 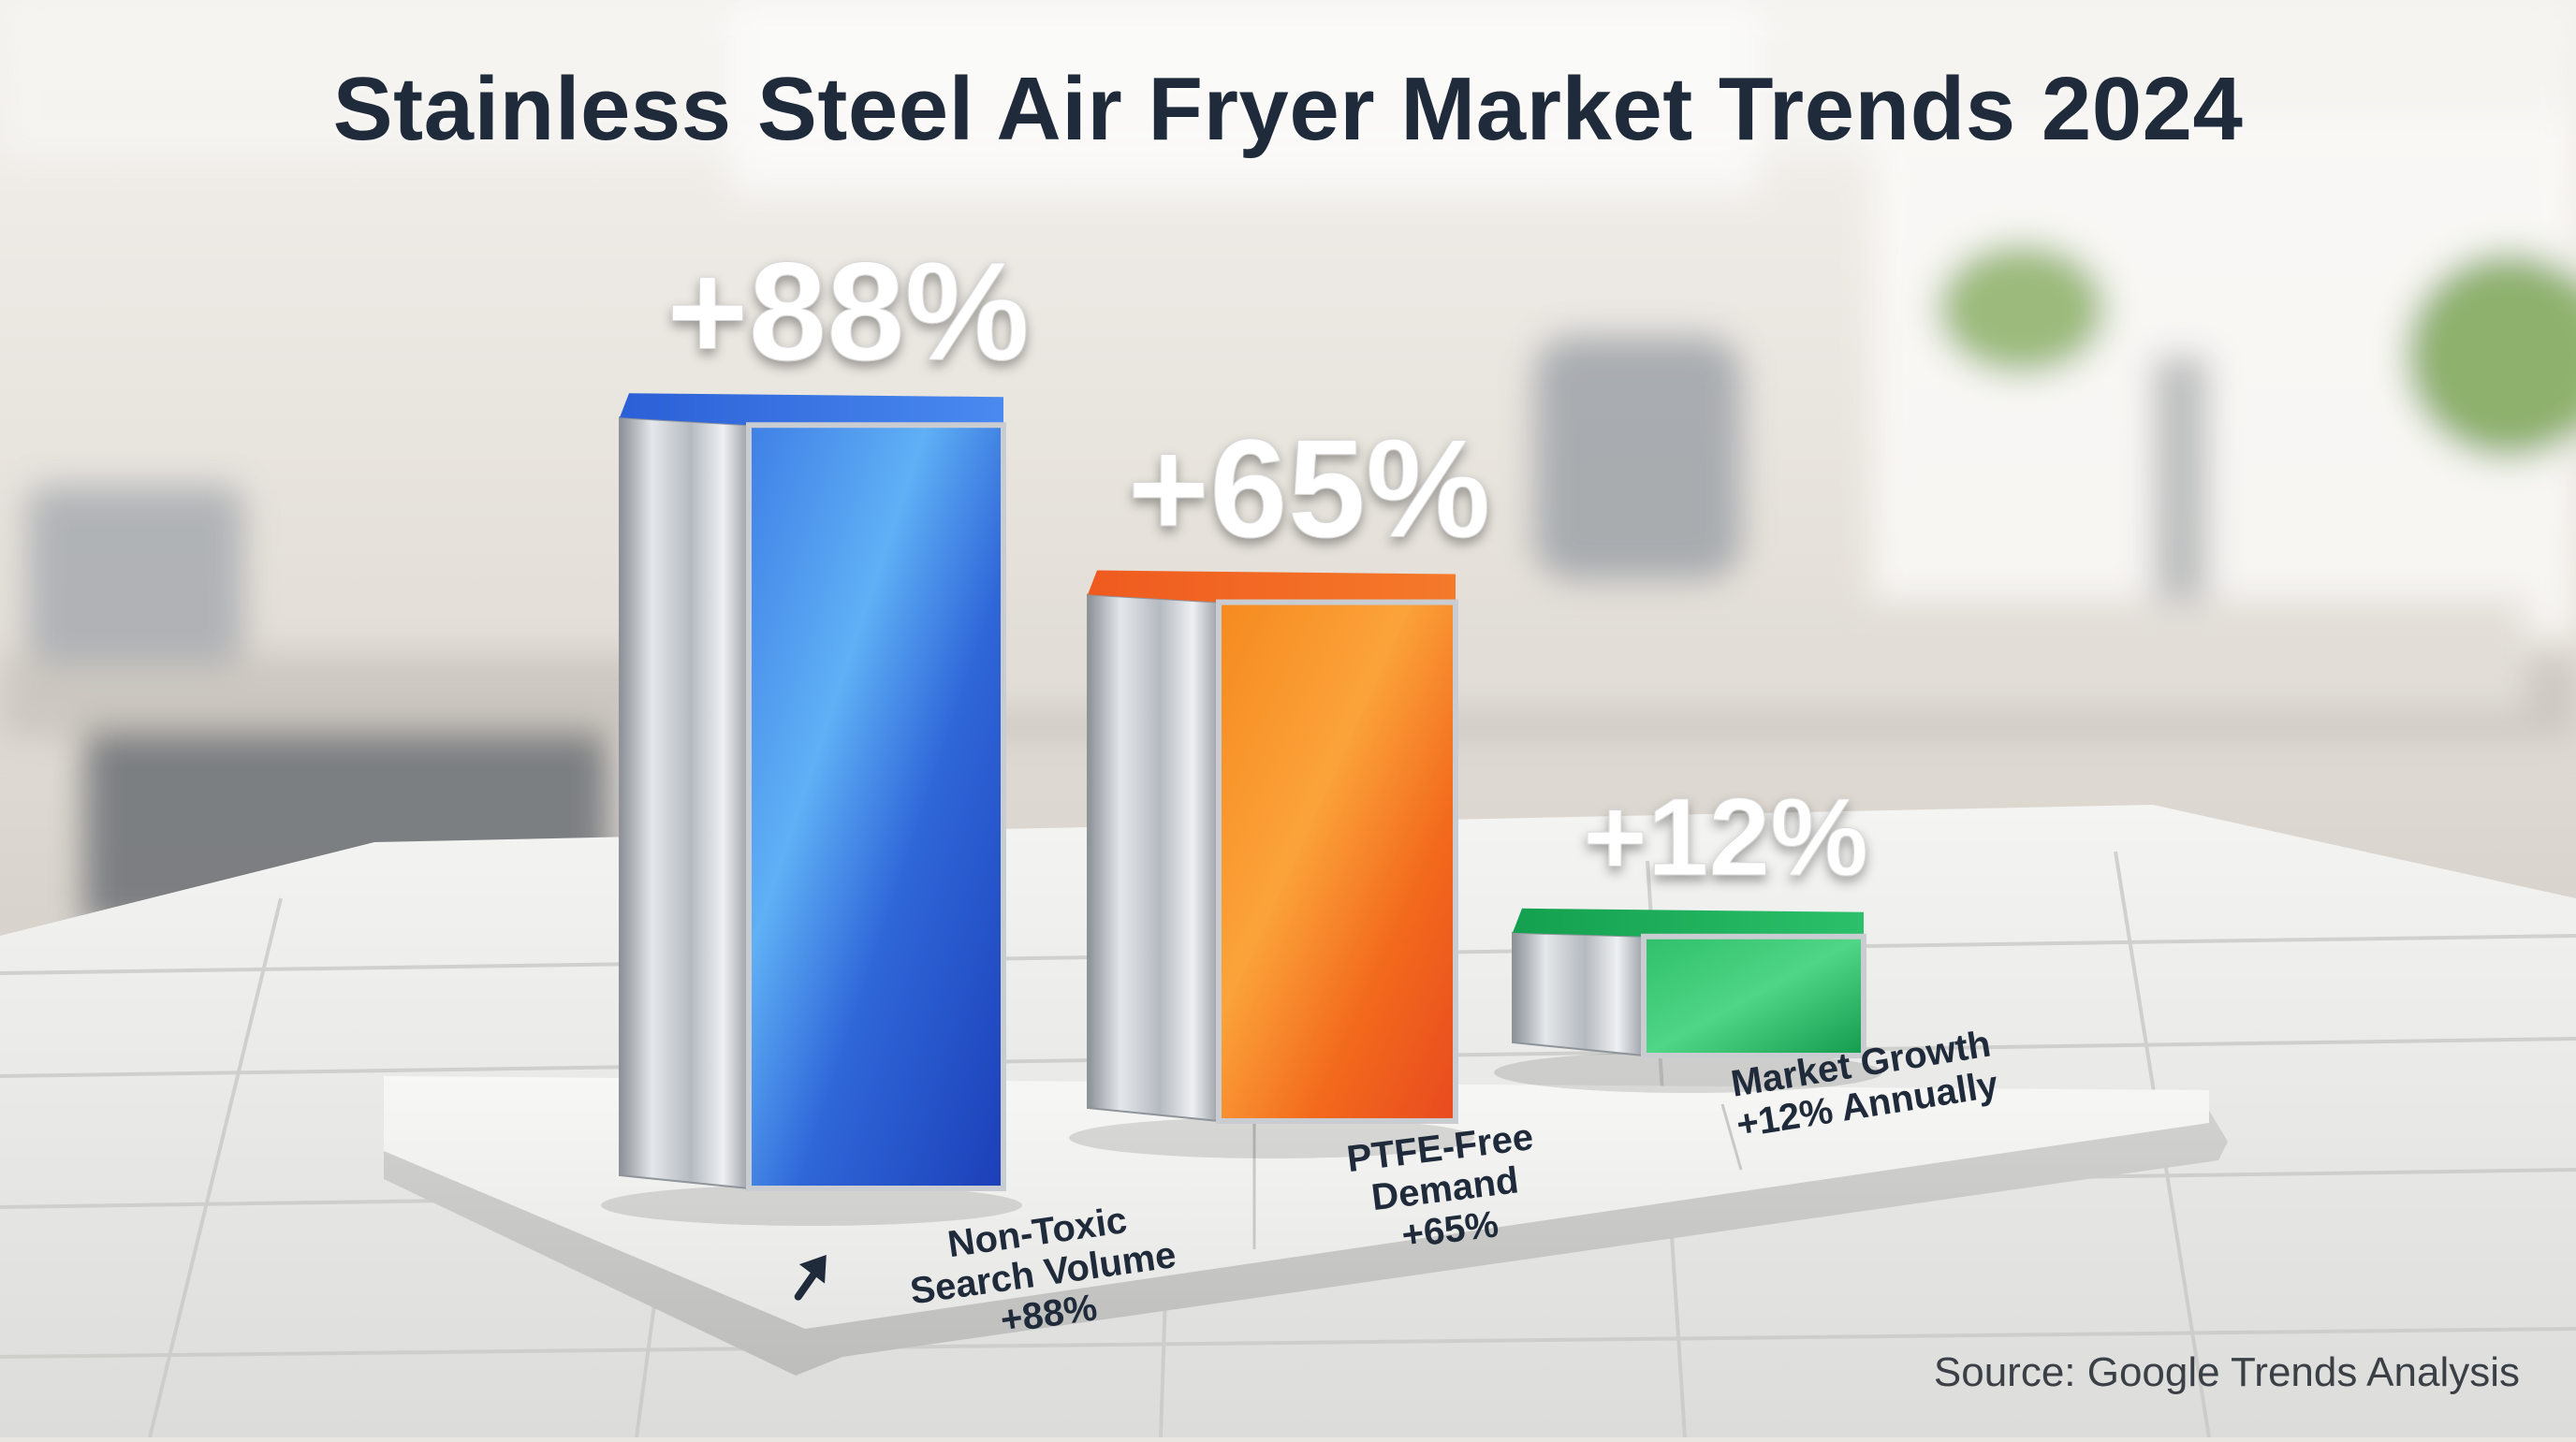 I want to click on value-label-market-growth: +12%, so click(x=1725, y=838).